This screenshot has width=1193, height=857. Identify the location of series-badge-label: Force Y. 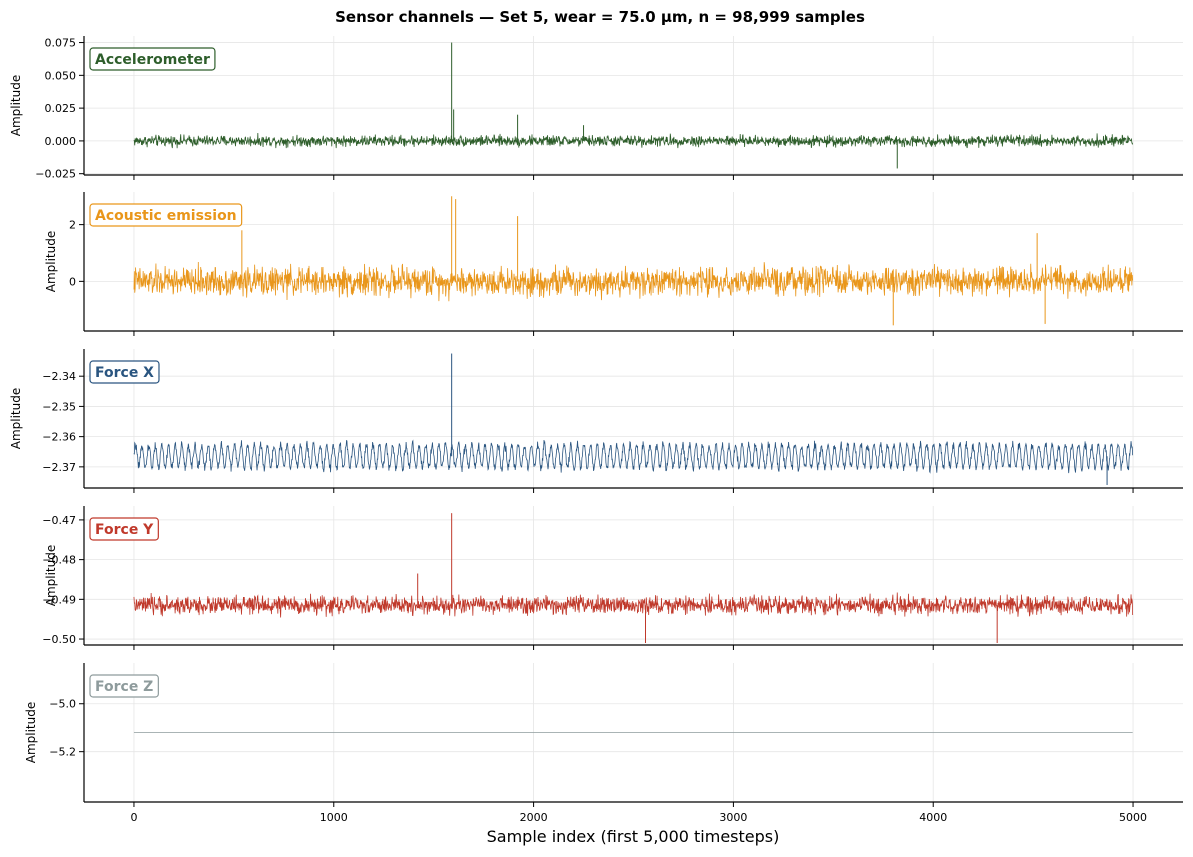
(124, 530).